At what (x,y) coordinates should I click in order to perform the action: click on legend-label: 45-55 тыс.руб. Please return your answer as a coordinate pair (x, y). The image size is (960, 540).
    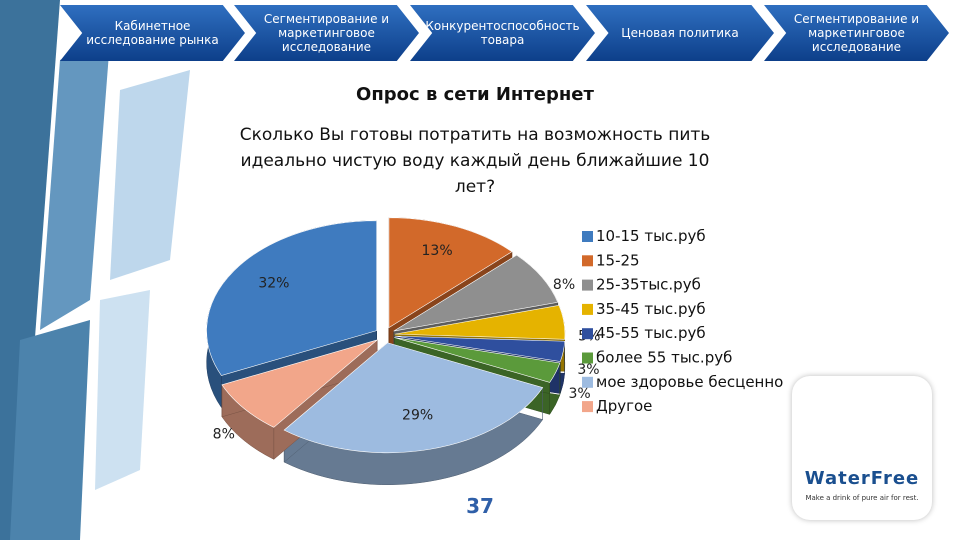
    Looking at the image, I should click on (651, 333).